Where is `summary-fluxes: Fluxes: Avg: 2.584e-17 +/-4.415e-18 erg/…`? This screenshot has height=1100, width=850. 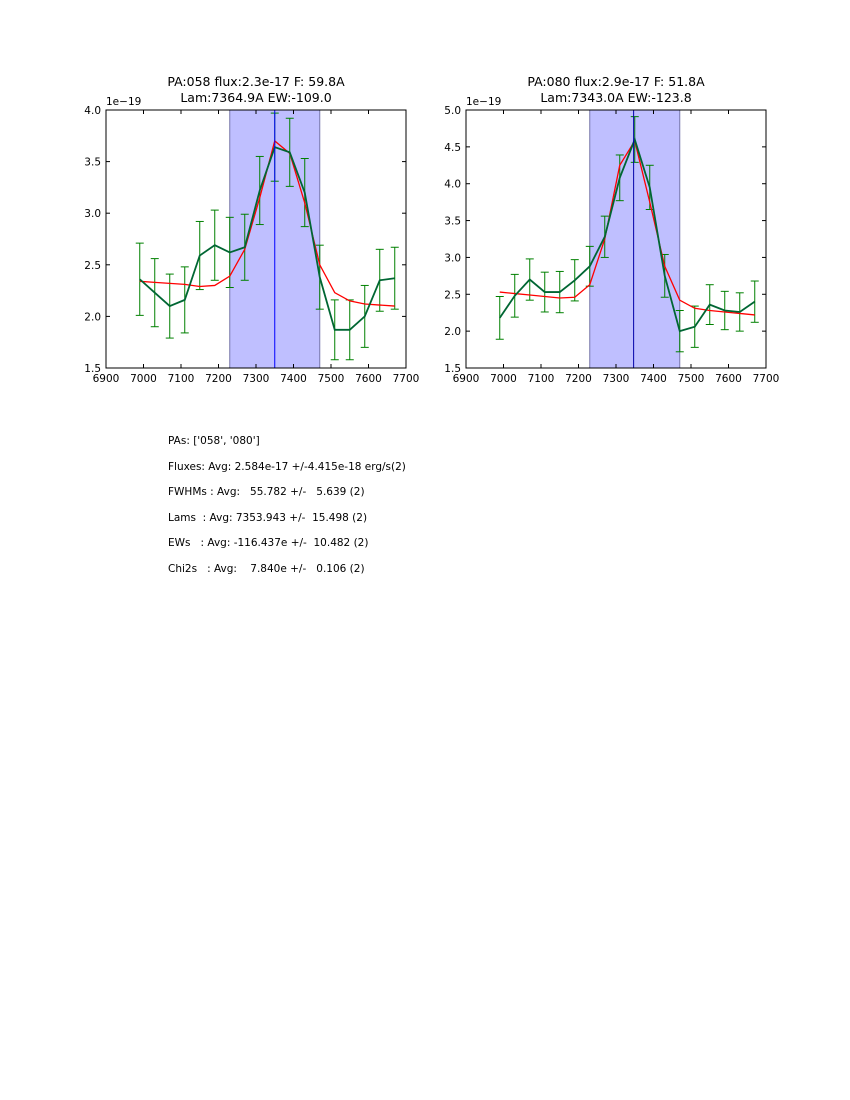 summary-fluxes: Fluxes: Avg: 2.584e-17 +/-4.415e-18 erg/… is located at coordinates (287, 466).